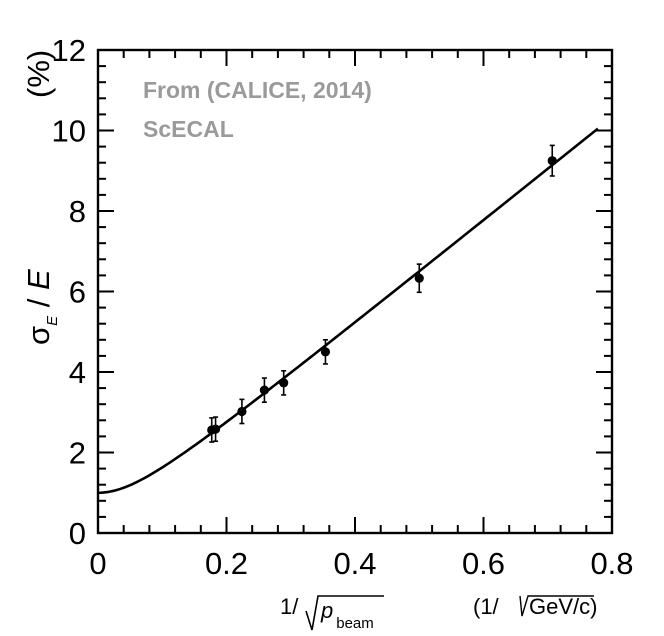 The image size is (664, 636). I want to click on x-tick-label: 0, so click(97, 563).